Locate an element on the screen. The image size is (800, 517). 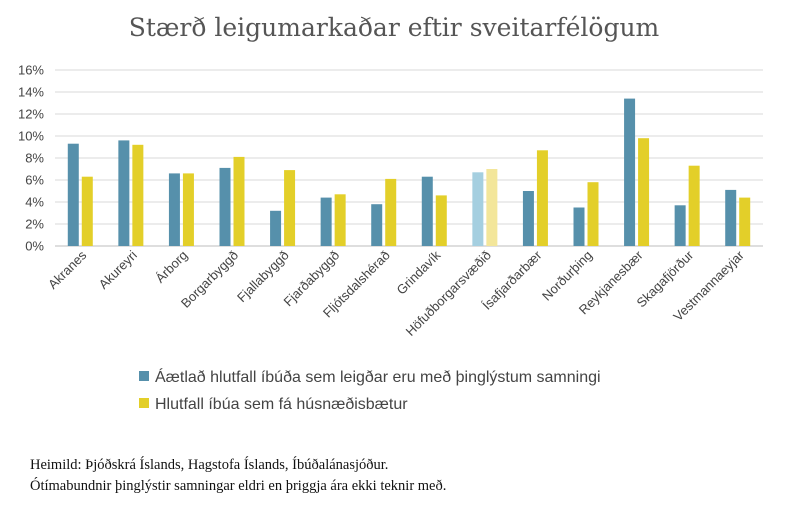
x-tick-label: Höfuðborgarsvæðið is located at coordinates (448, 293).